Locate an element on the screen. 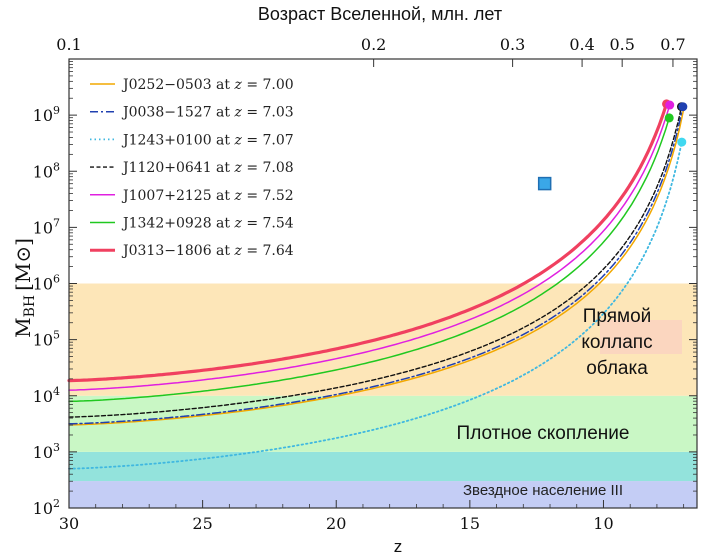  region-label-pop3: Звездное население III is located at coordinates (543, 490).